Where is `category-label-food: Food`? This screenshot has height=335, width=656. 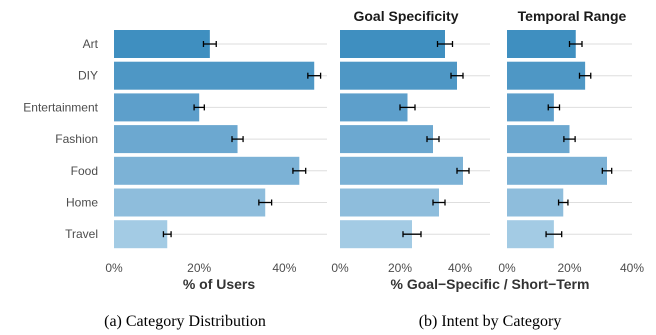 category-label-food: Food is located at coordinates (84, 171).